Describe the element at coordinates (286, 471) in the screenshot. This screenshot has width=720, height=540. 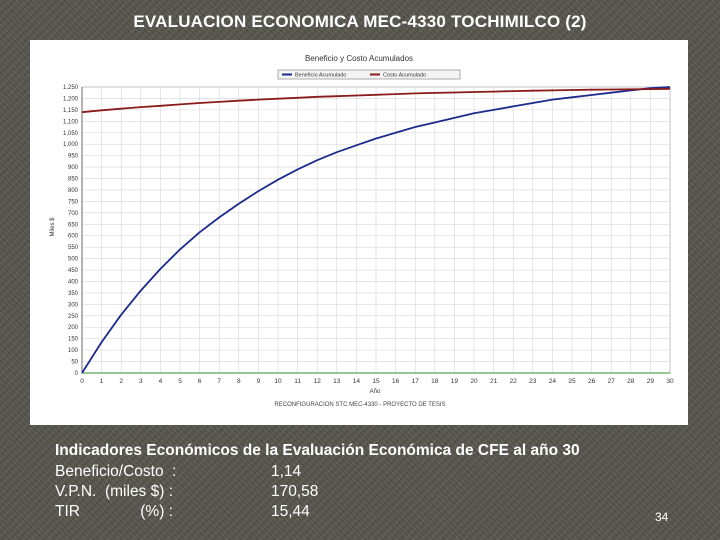
I see `indicator-value: 1,14` at that location.